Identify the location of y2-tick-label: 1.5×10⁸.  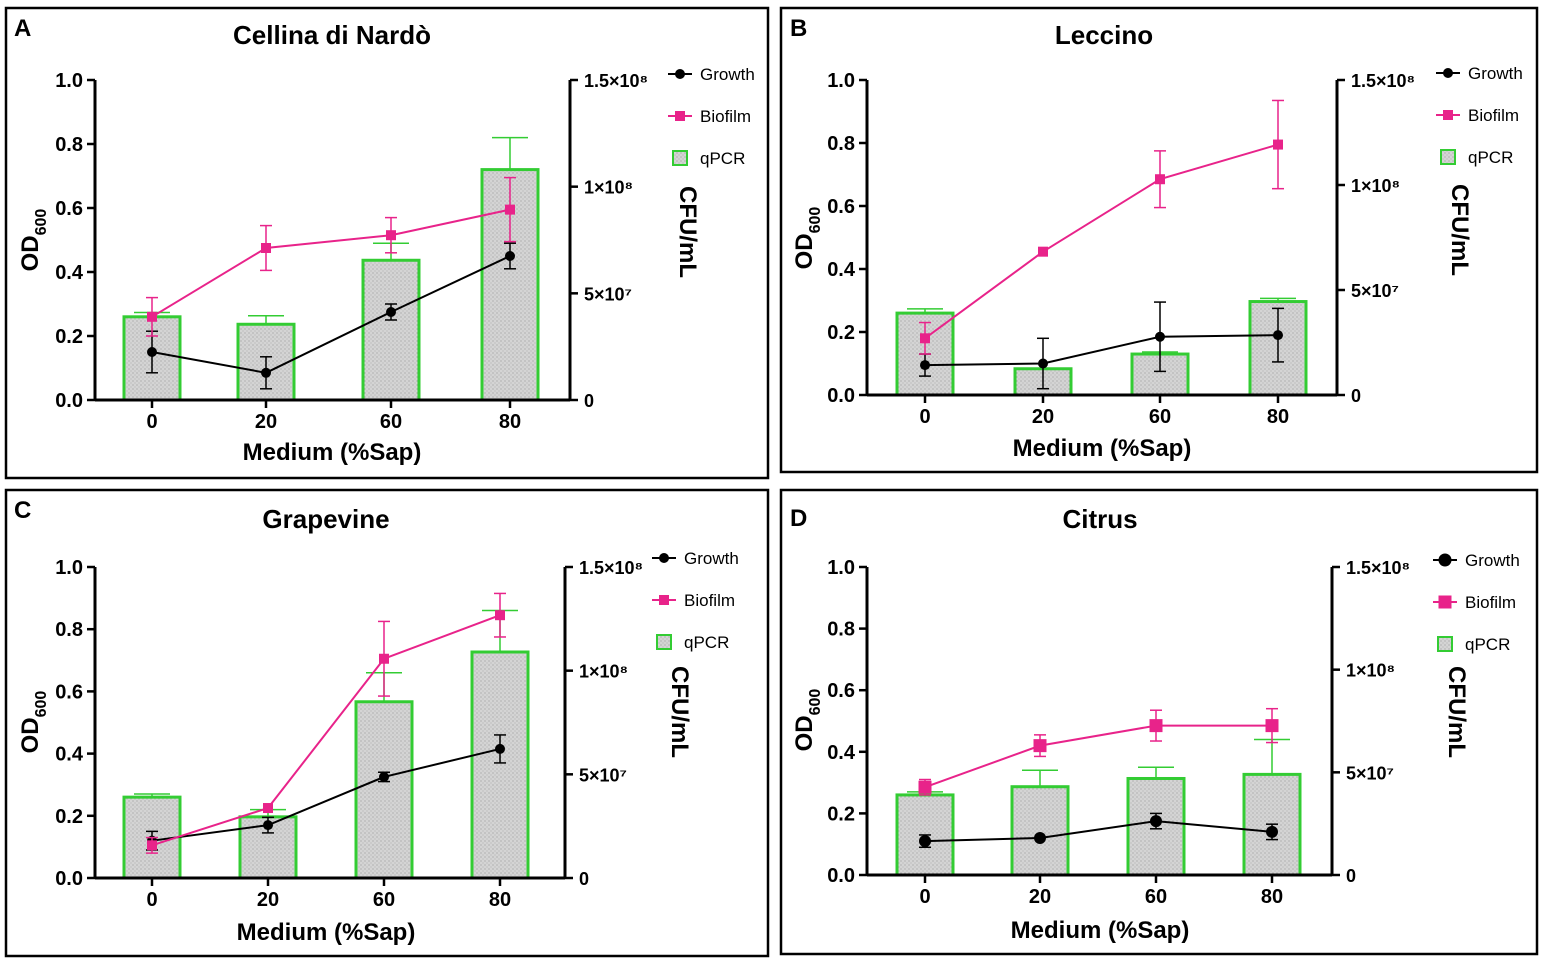
(611, 568).